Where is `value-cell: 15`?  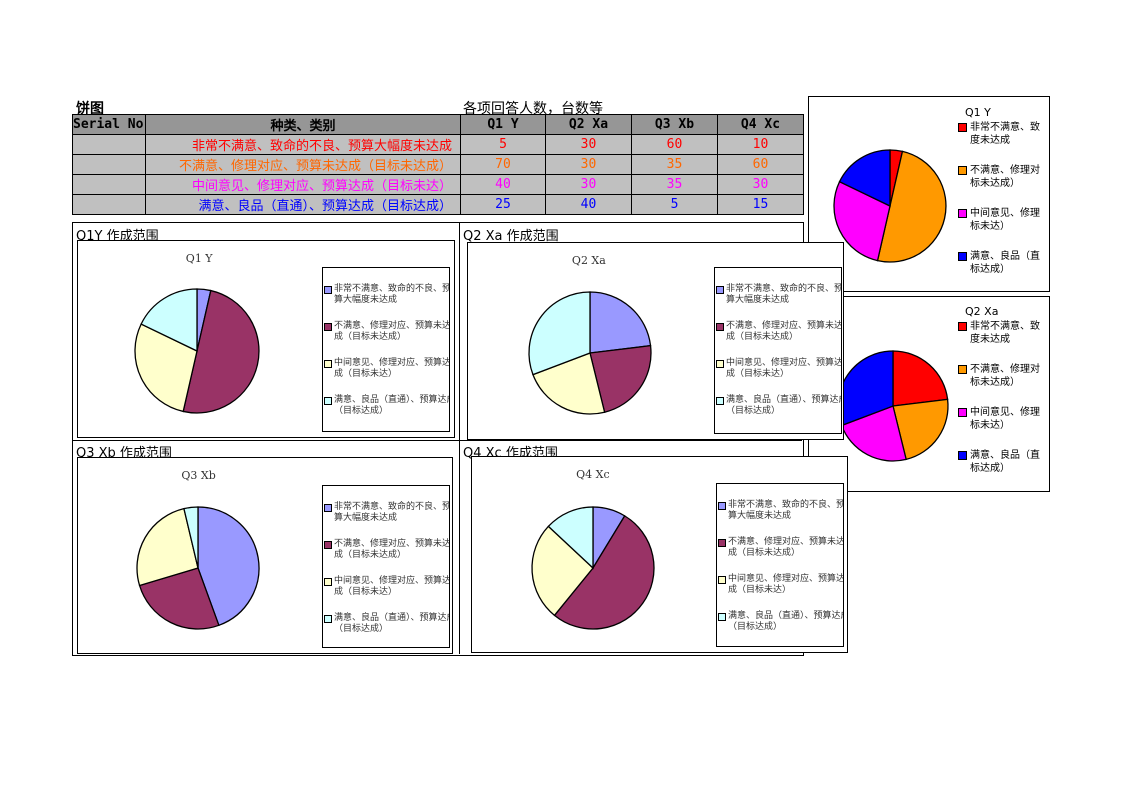
value-cell: 15 is located at coordinates (760, 204).